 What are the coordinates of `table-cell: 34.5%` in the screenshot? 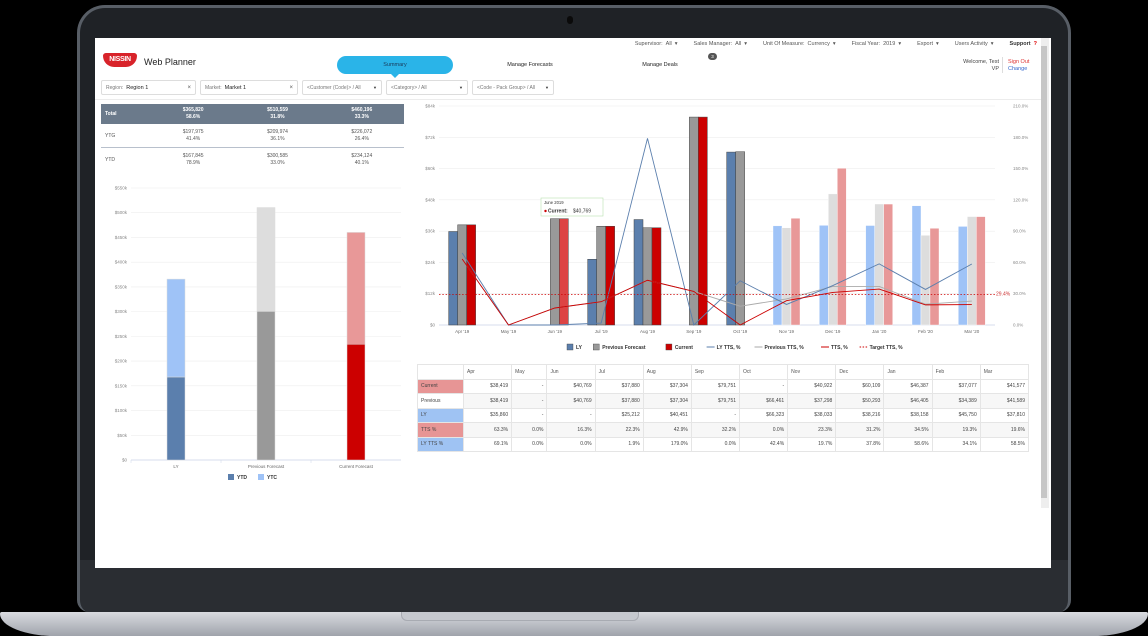 It's located at (908, 430).